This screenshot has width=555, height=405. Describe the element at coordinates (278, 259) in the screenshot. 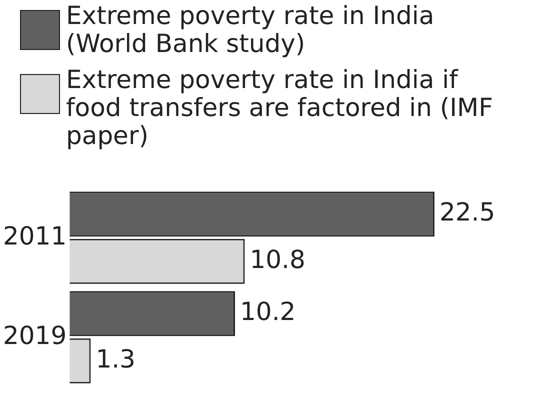

I see `data-label: 10.8` at that location.